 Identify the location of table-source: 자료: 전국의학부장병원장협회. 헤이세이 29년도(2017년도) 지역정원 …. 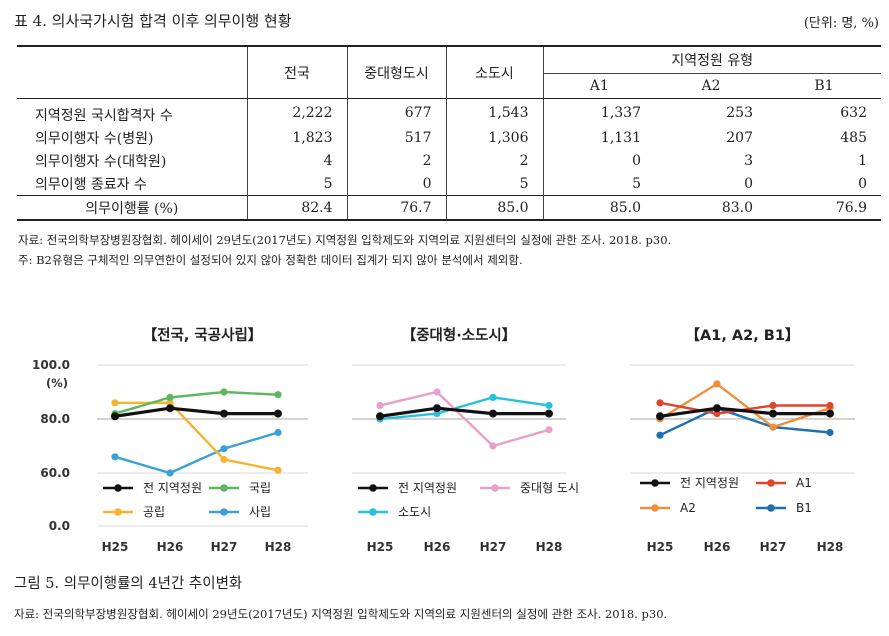
(345, 240).